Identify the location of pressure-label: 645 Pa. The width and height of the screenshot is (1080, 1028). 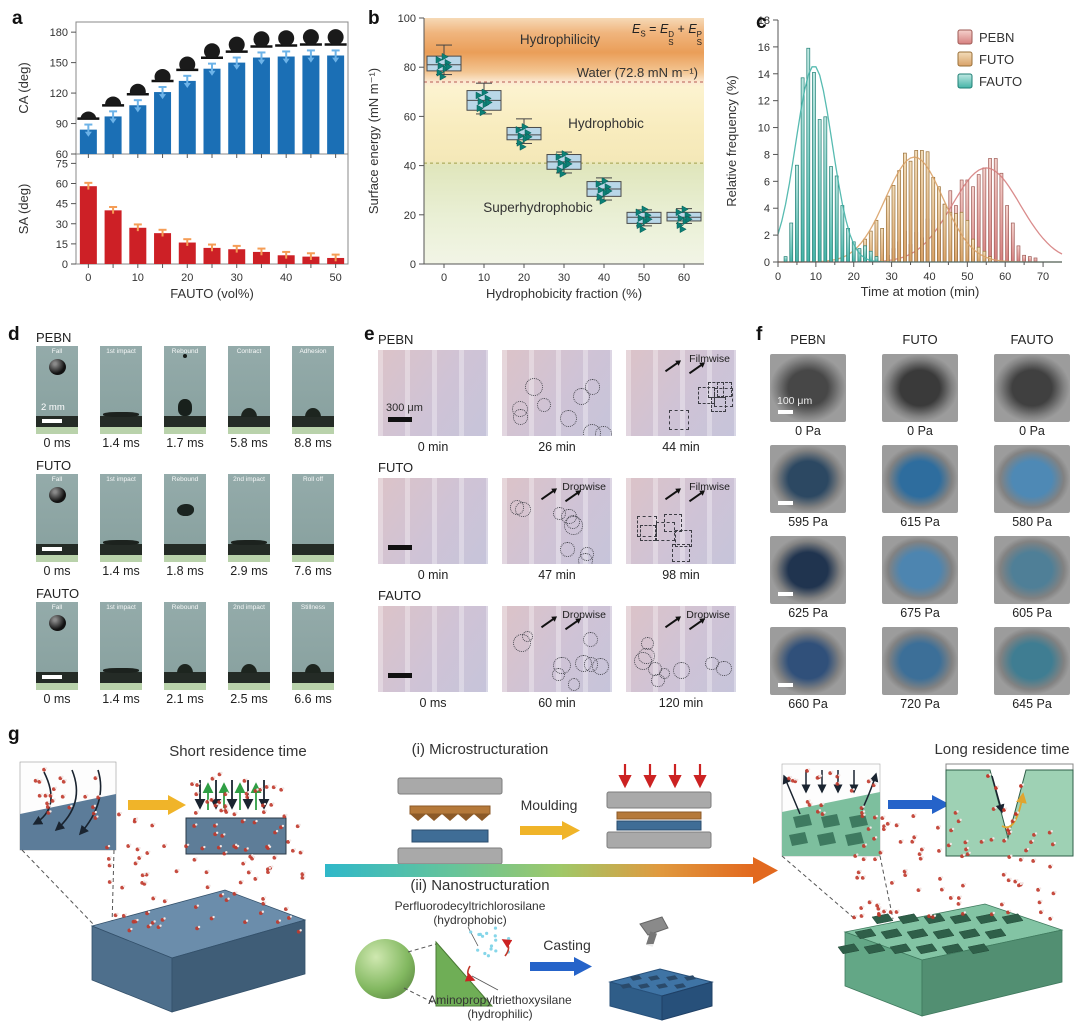
(1032, 704).